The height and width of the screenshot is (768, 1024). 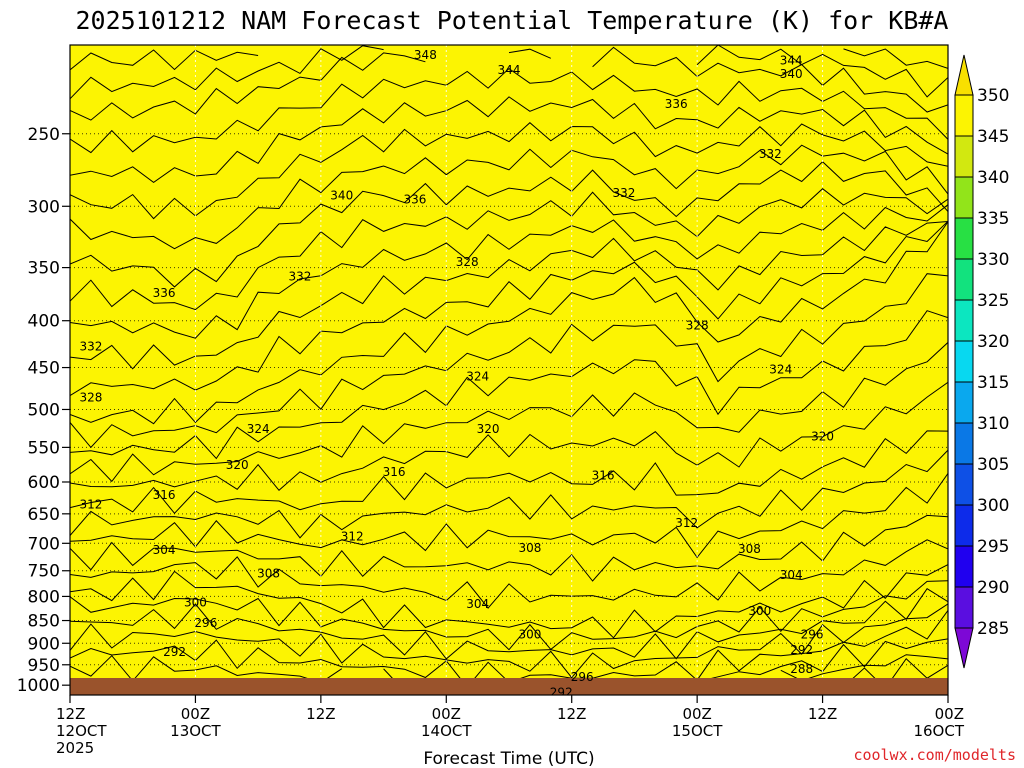 What do you see at coordinates (993, 629) in the screenshot?
I see `colorbar-label-285: 285` at bounding box center [993, 629].